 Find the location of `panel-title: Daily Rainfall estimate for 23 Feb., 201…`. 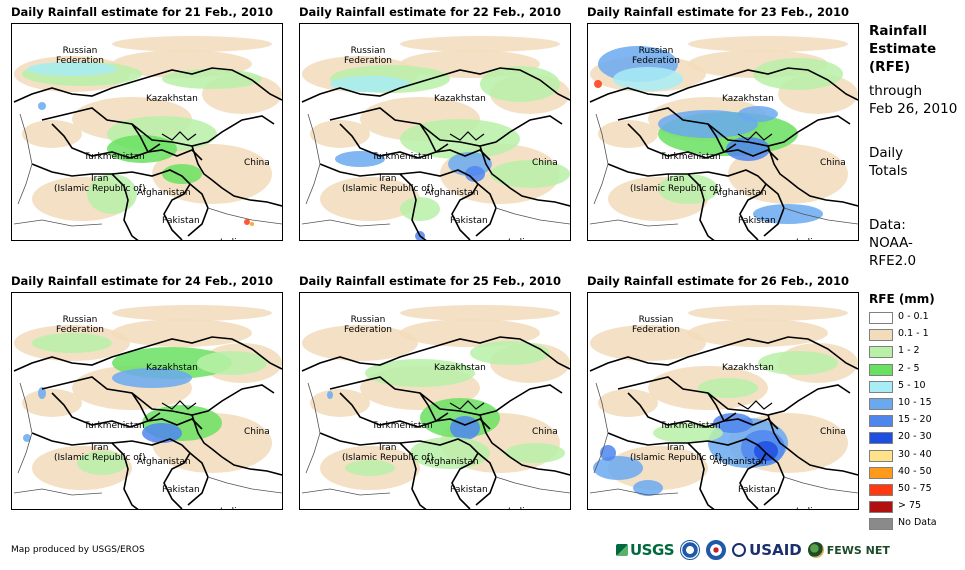

panel-title: Daily Rainfall estimate for 23 Feb., 201… is located at coordinates (718, 12).